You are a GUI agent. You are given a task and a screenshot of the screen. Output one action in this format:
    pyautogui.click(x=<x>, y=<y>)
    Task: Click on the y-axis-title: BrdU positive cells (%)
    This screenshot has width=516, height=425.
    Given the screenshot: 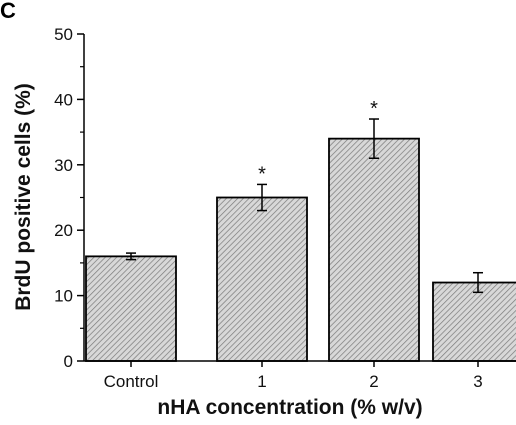 What is the action you would take?
    pyautogui.click(x=23, y=197)
    